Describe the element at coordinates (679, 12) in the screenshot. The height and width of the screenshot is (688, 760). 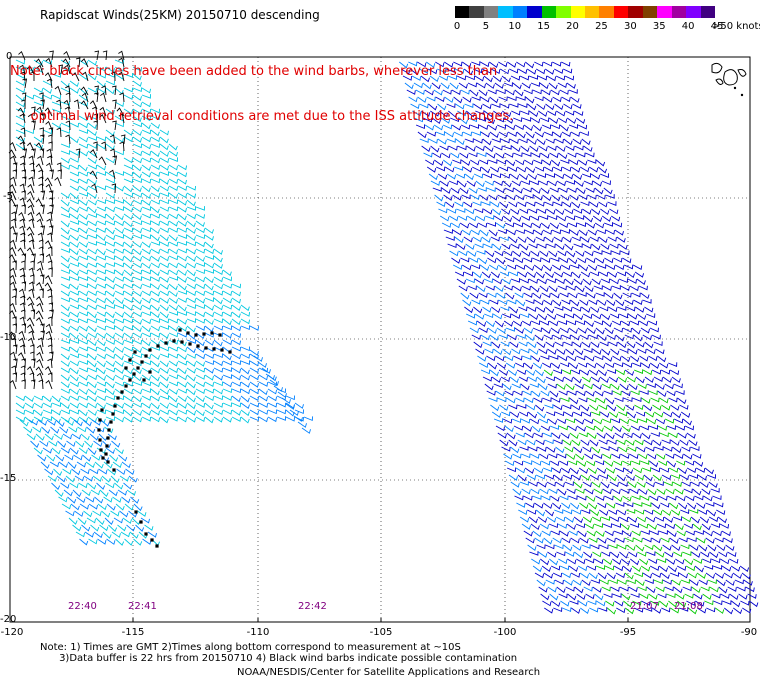
I see `legend-swatch` at that location.